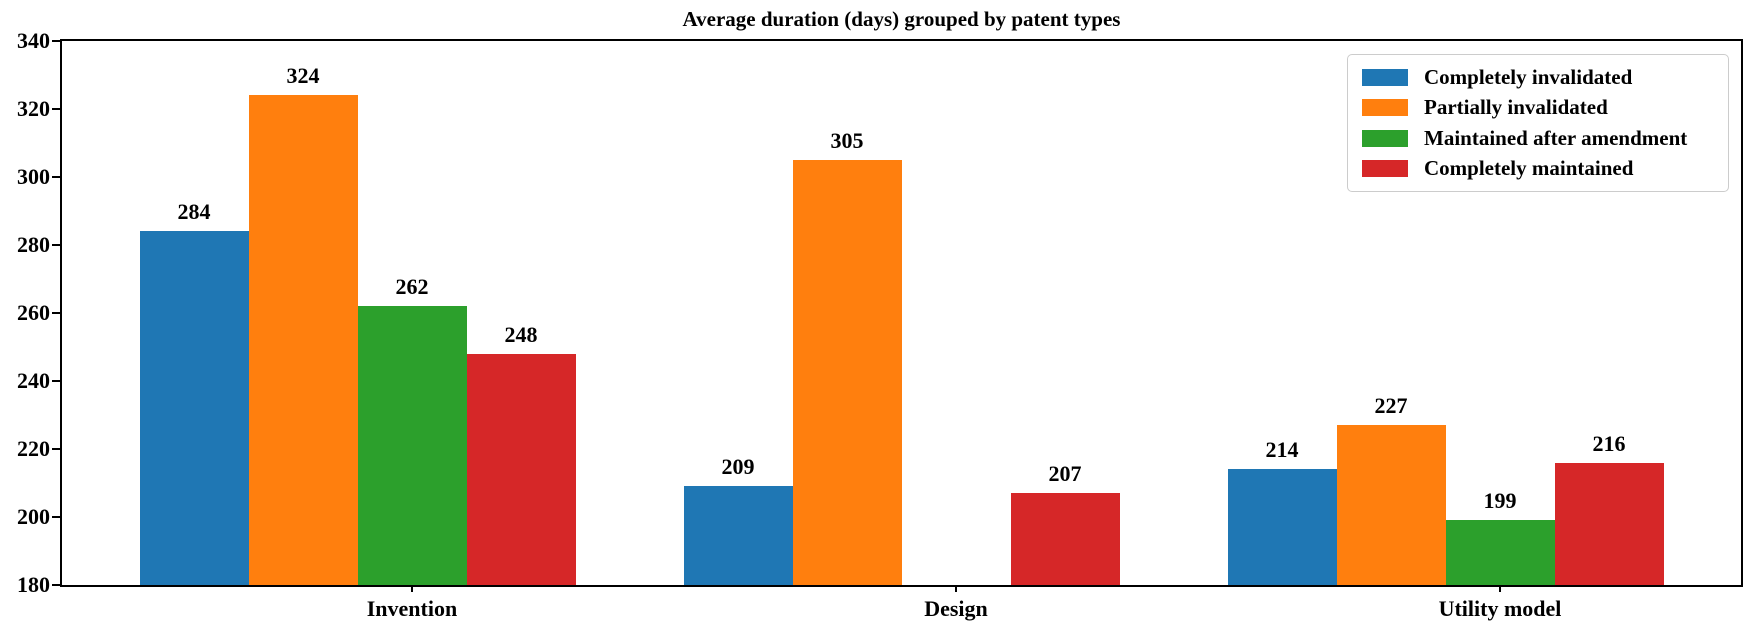 Image resolution: width=1756 pixels, height=635 pixels. I want to click on legend-item: Completely invalidated, so click(1538, 77).